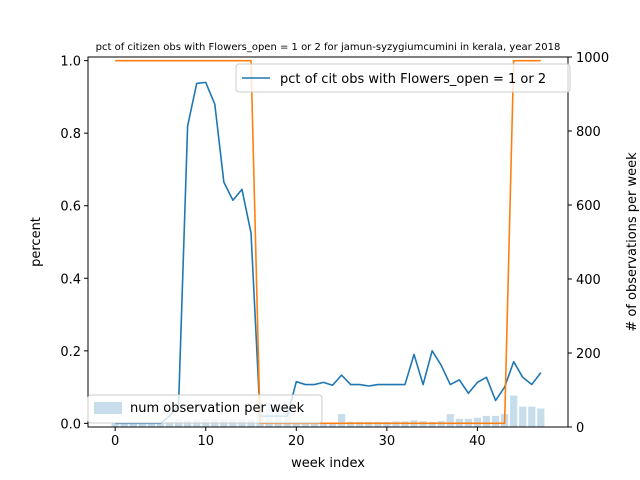 Image resolution: width=640 pixels, height=480 pixels. What do you see at coordinates (296, 441) in the screenshot?
I see `x-tick-label: 20` at bounding box center [296, 441].